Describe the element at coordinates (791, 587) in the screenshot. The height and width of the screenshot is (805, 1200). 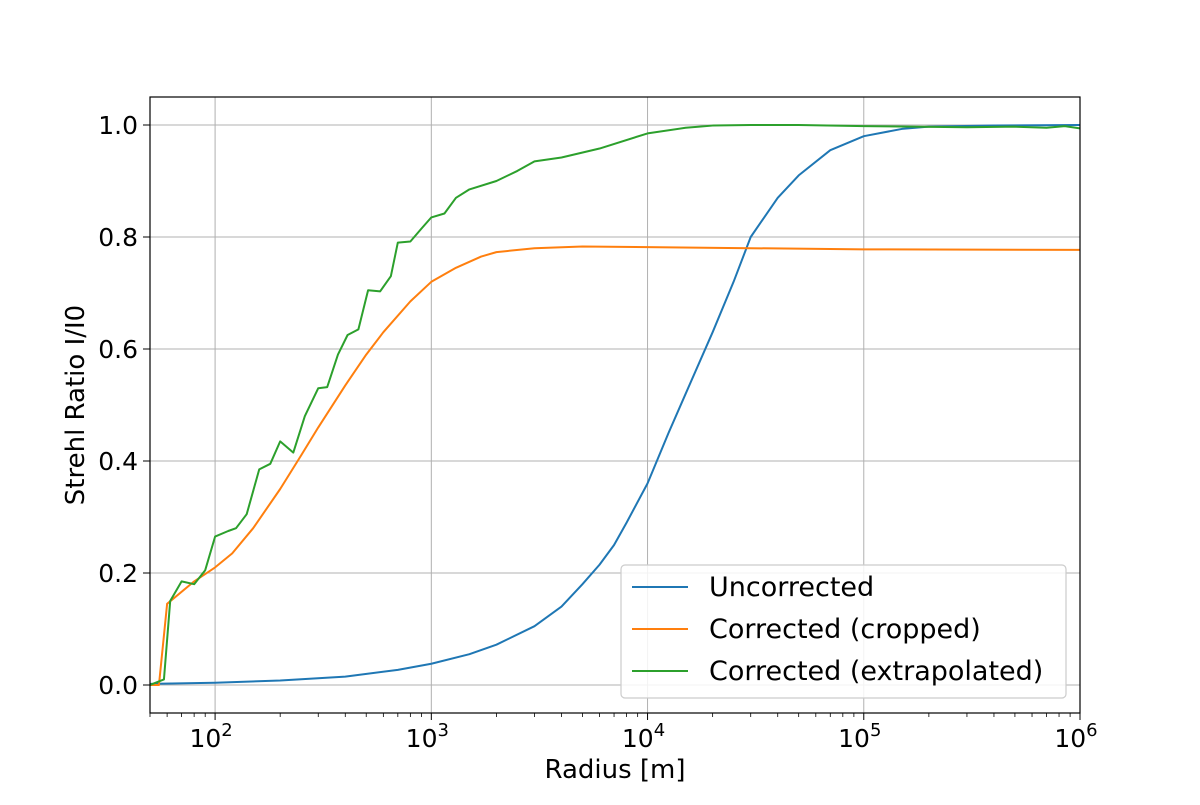
I see `legend-label: Uncorrected` at that location.